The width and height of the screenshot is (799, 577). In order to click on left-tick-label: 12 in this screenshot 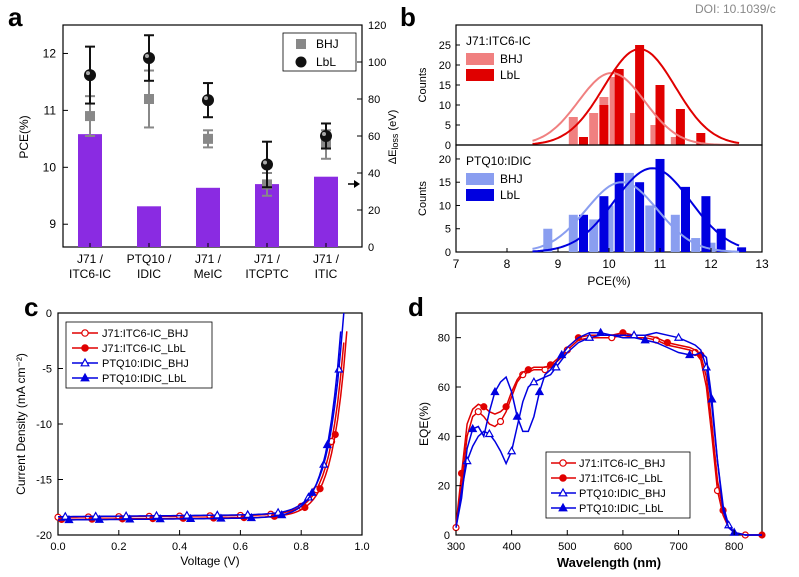, I will do `click(50, 53)`.